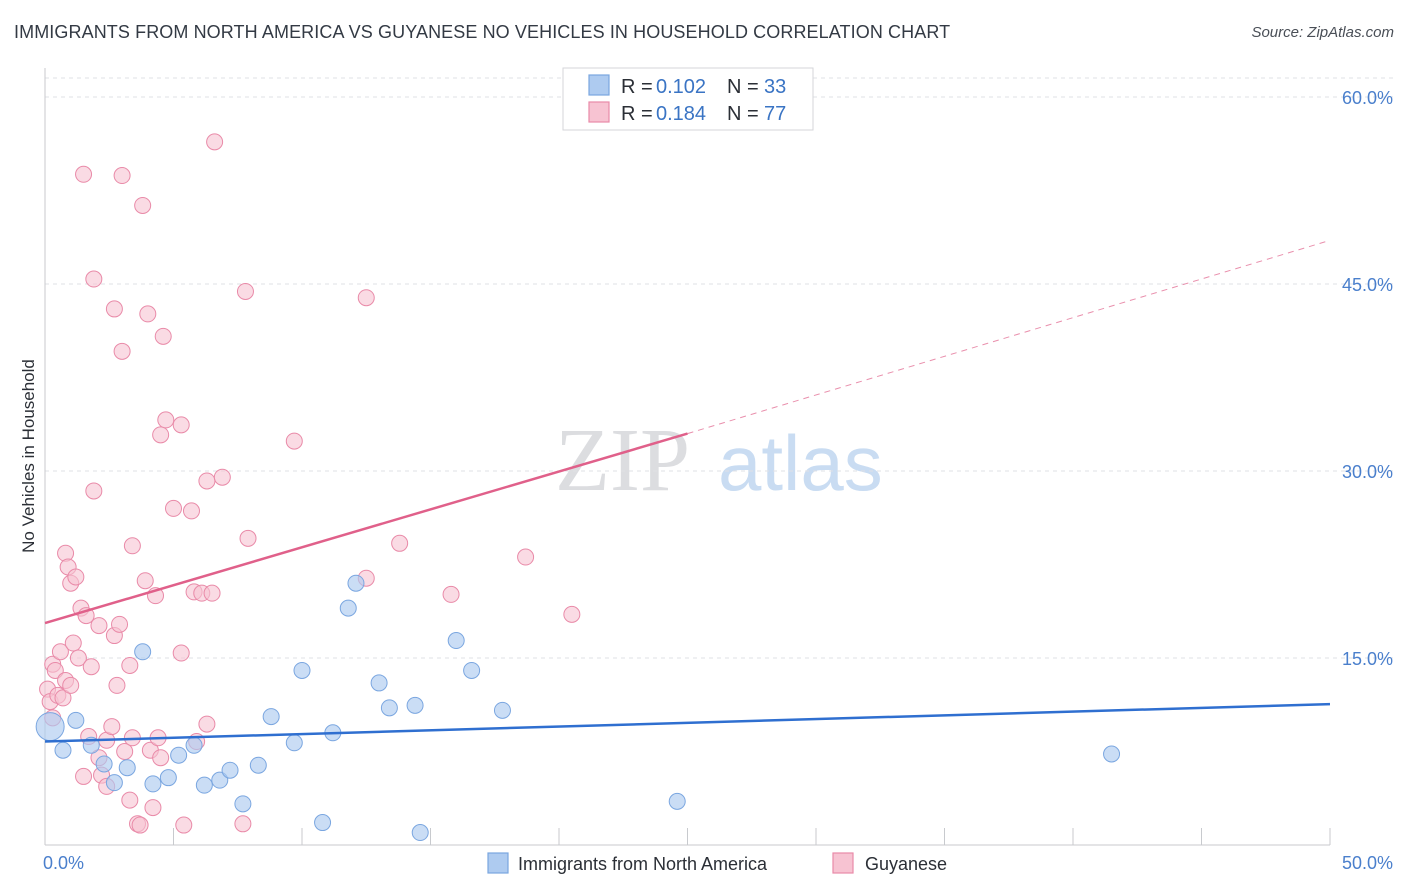 The image size is (1406, 892). Describe the element at coordinates (800, 463) in the screenshot. I see `watermark-atlas: atlas` at that location.